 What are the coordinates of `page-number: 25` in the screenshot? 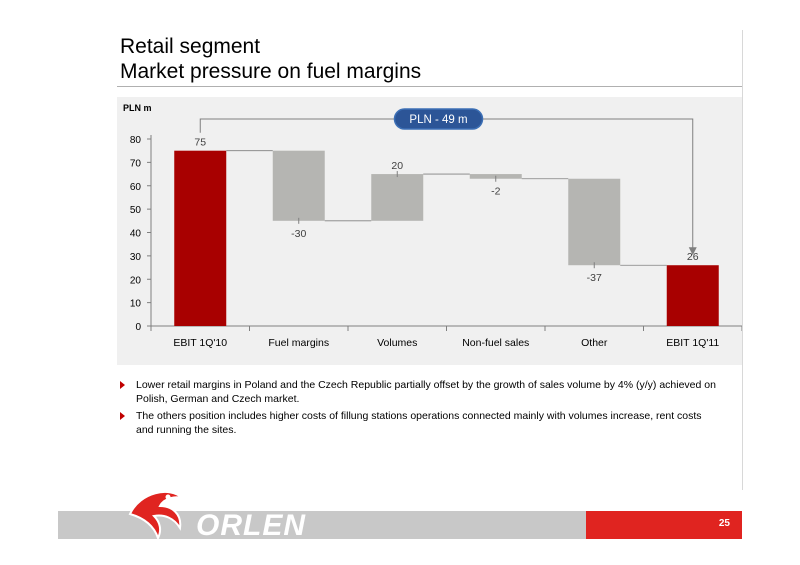 It's located at (724, 523).